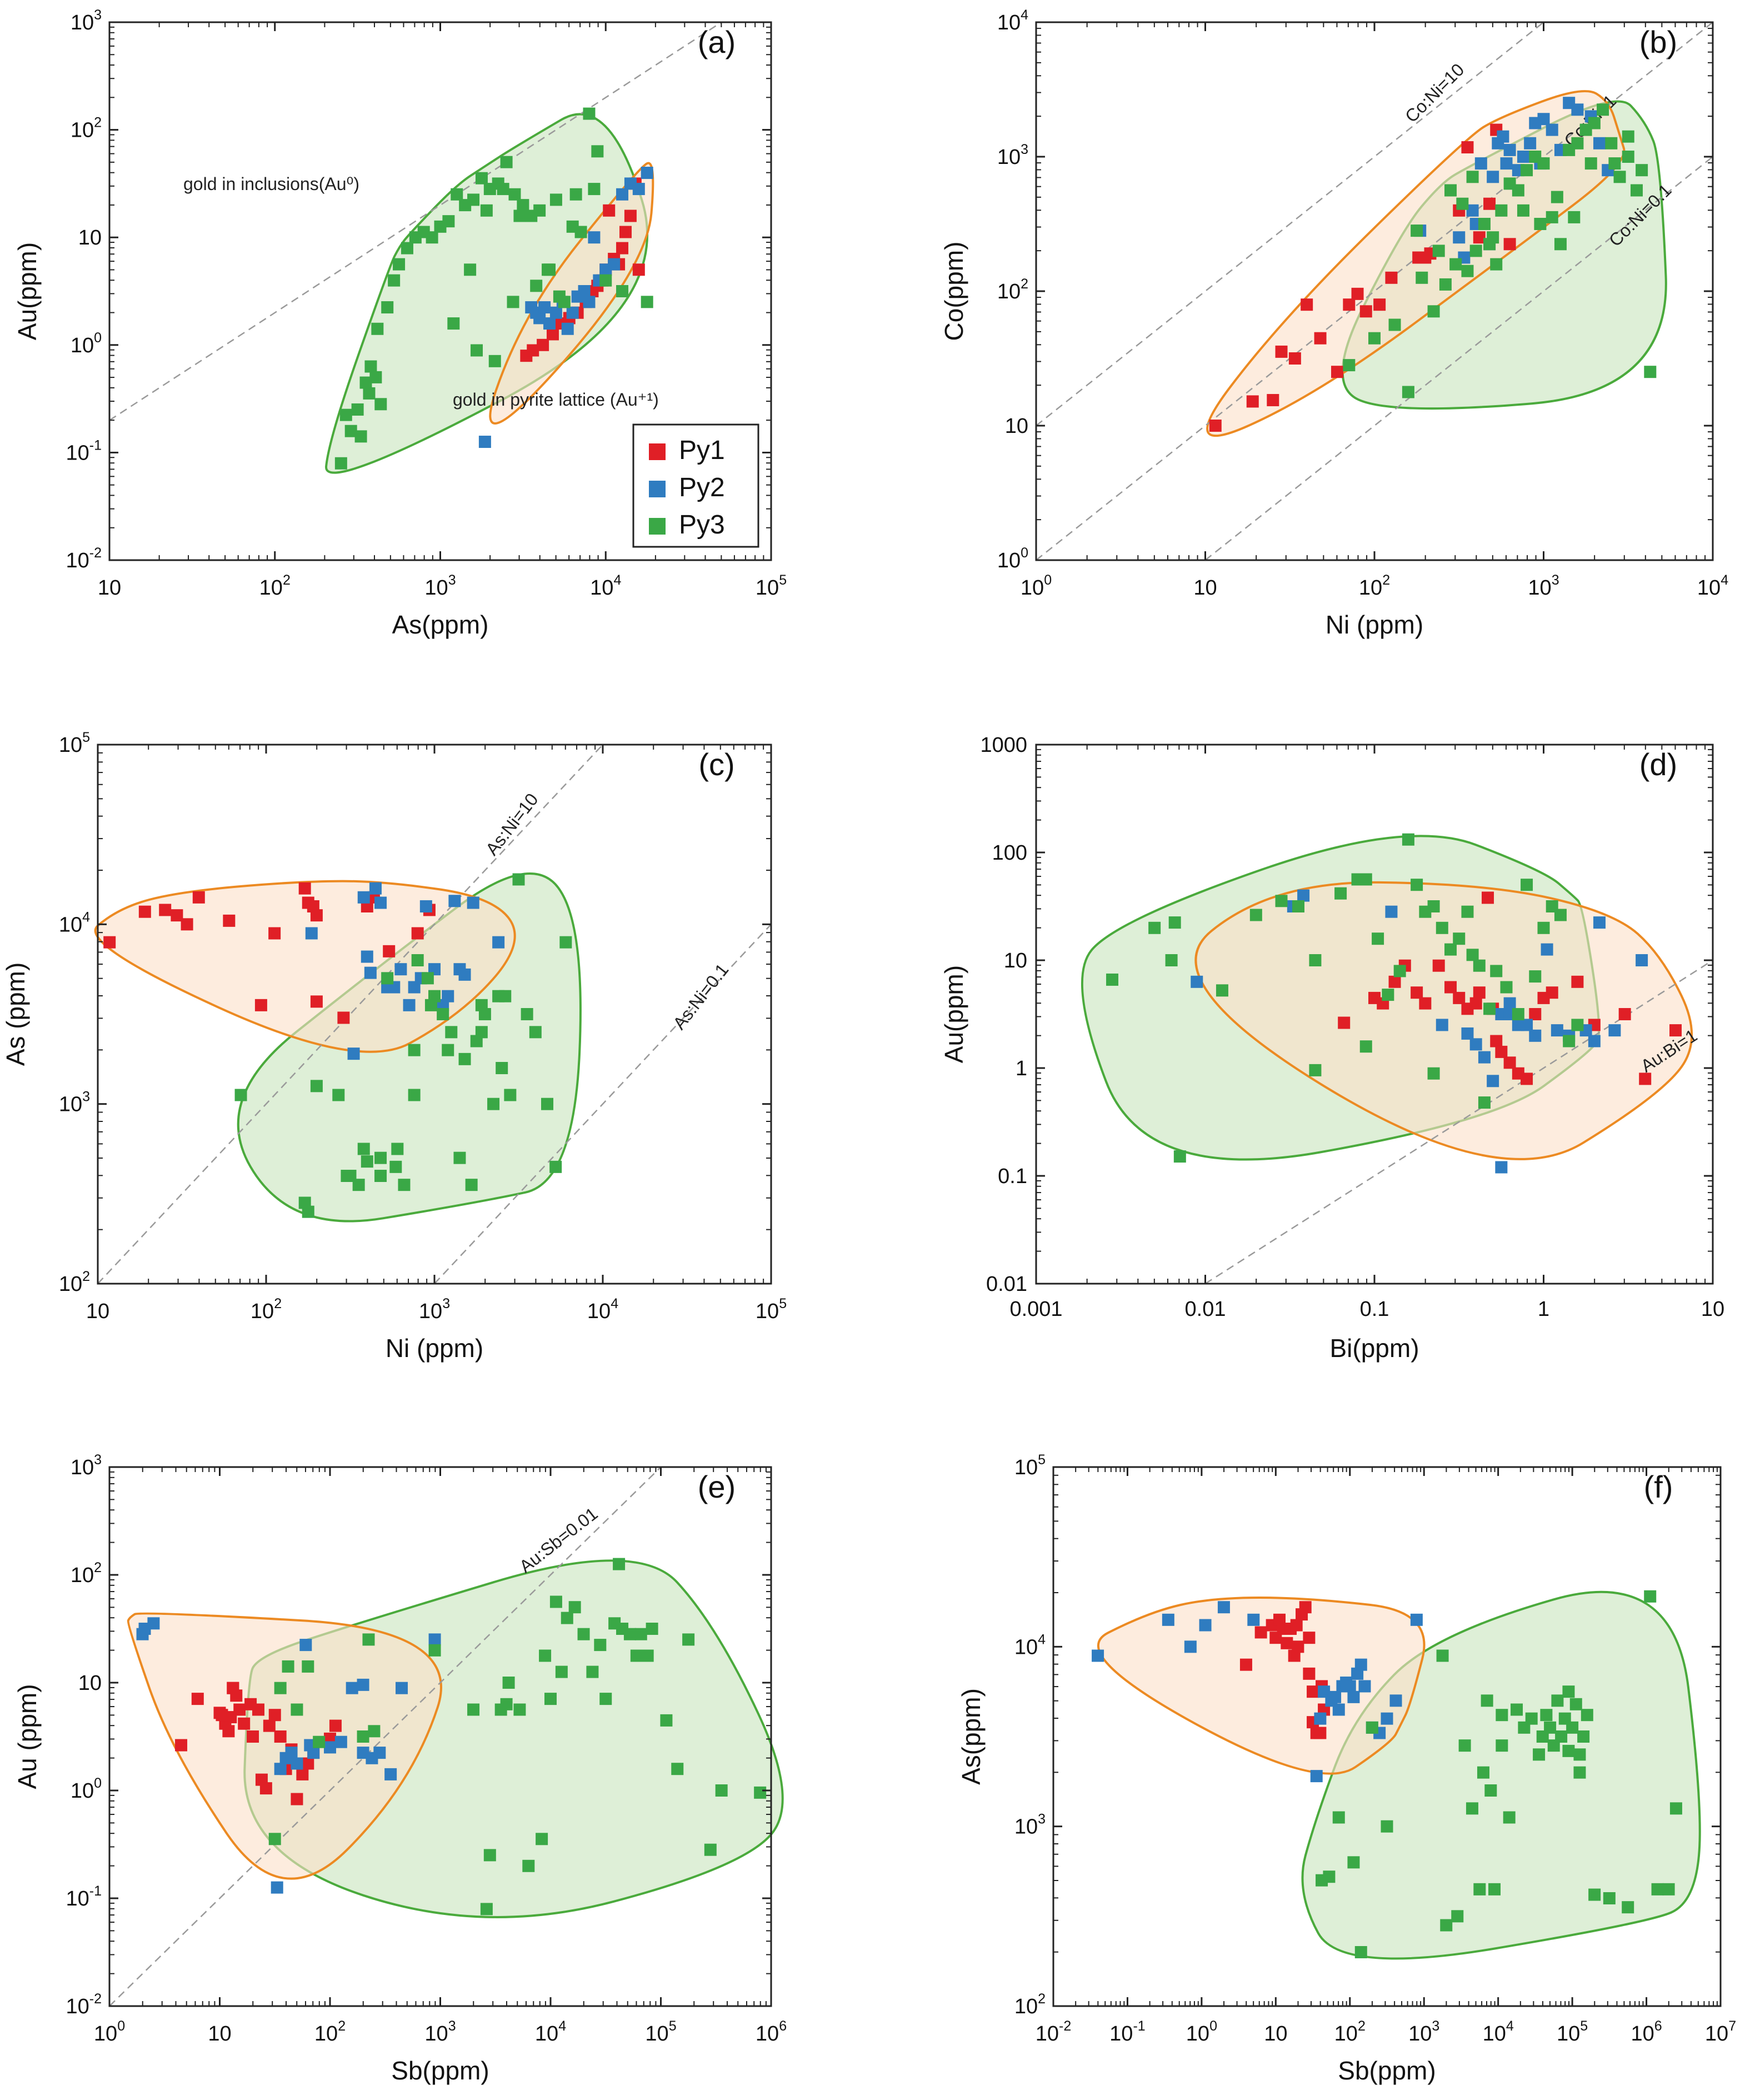 The width and height of the screenshot is (1755, 2100). What do you see at coordinates (1658, 764) in the screenshot?
I see `panel-label: (d)` at bounding box center [1658, 764].